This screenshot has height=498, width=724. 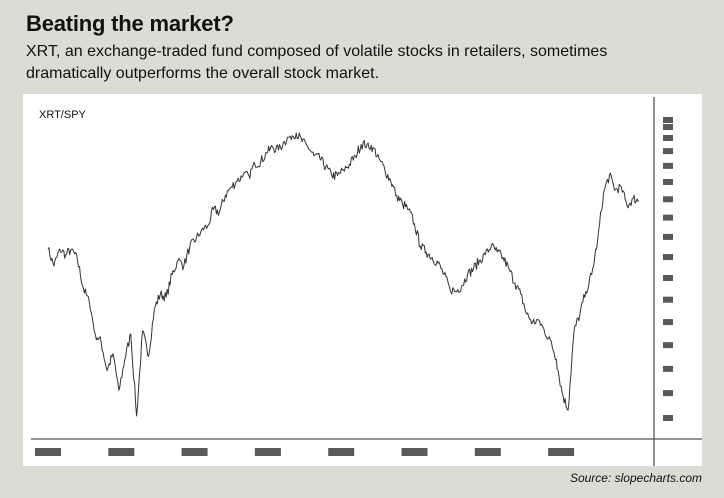 I want to click on series-label: XRT/SPY, so click(x=63, y=115).